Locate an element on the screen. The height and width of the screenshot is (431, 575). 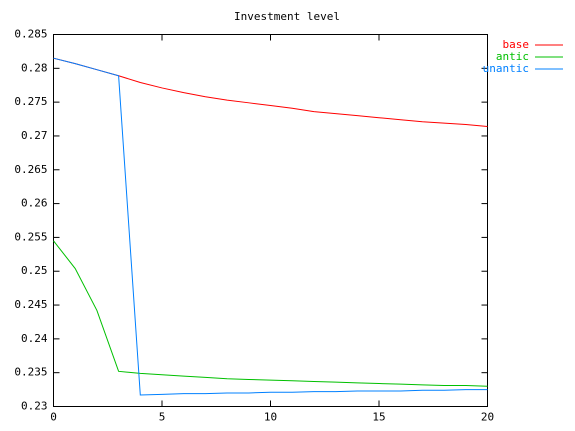
chart-title: Investment level is located at coordinates (287, 16).